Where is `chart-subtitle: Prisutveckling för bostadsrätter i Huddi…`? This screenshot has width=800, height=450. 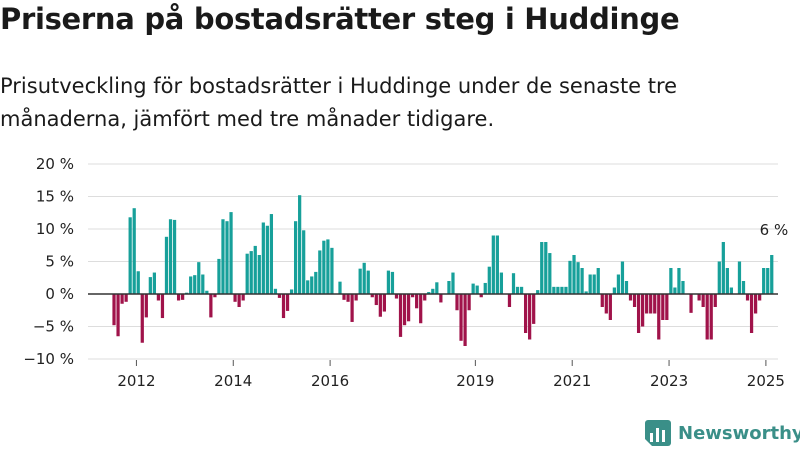 chart-subtitle: Prisutveckling för bostadsrätter i Huddi… is located at coordinates (339, 102).